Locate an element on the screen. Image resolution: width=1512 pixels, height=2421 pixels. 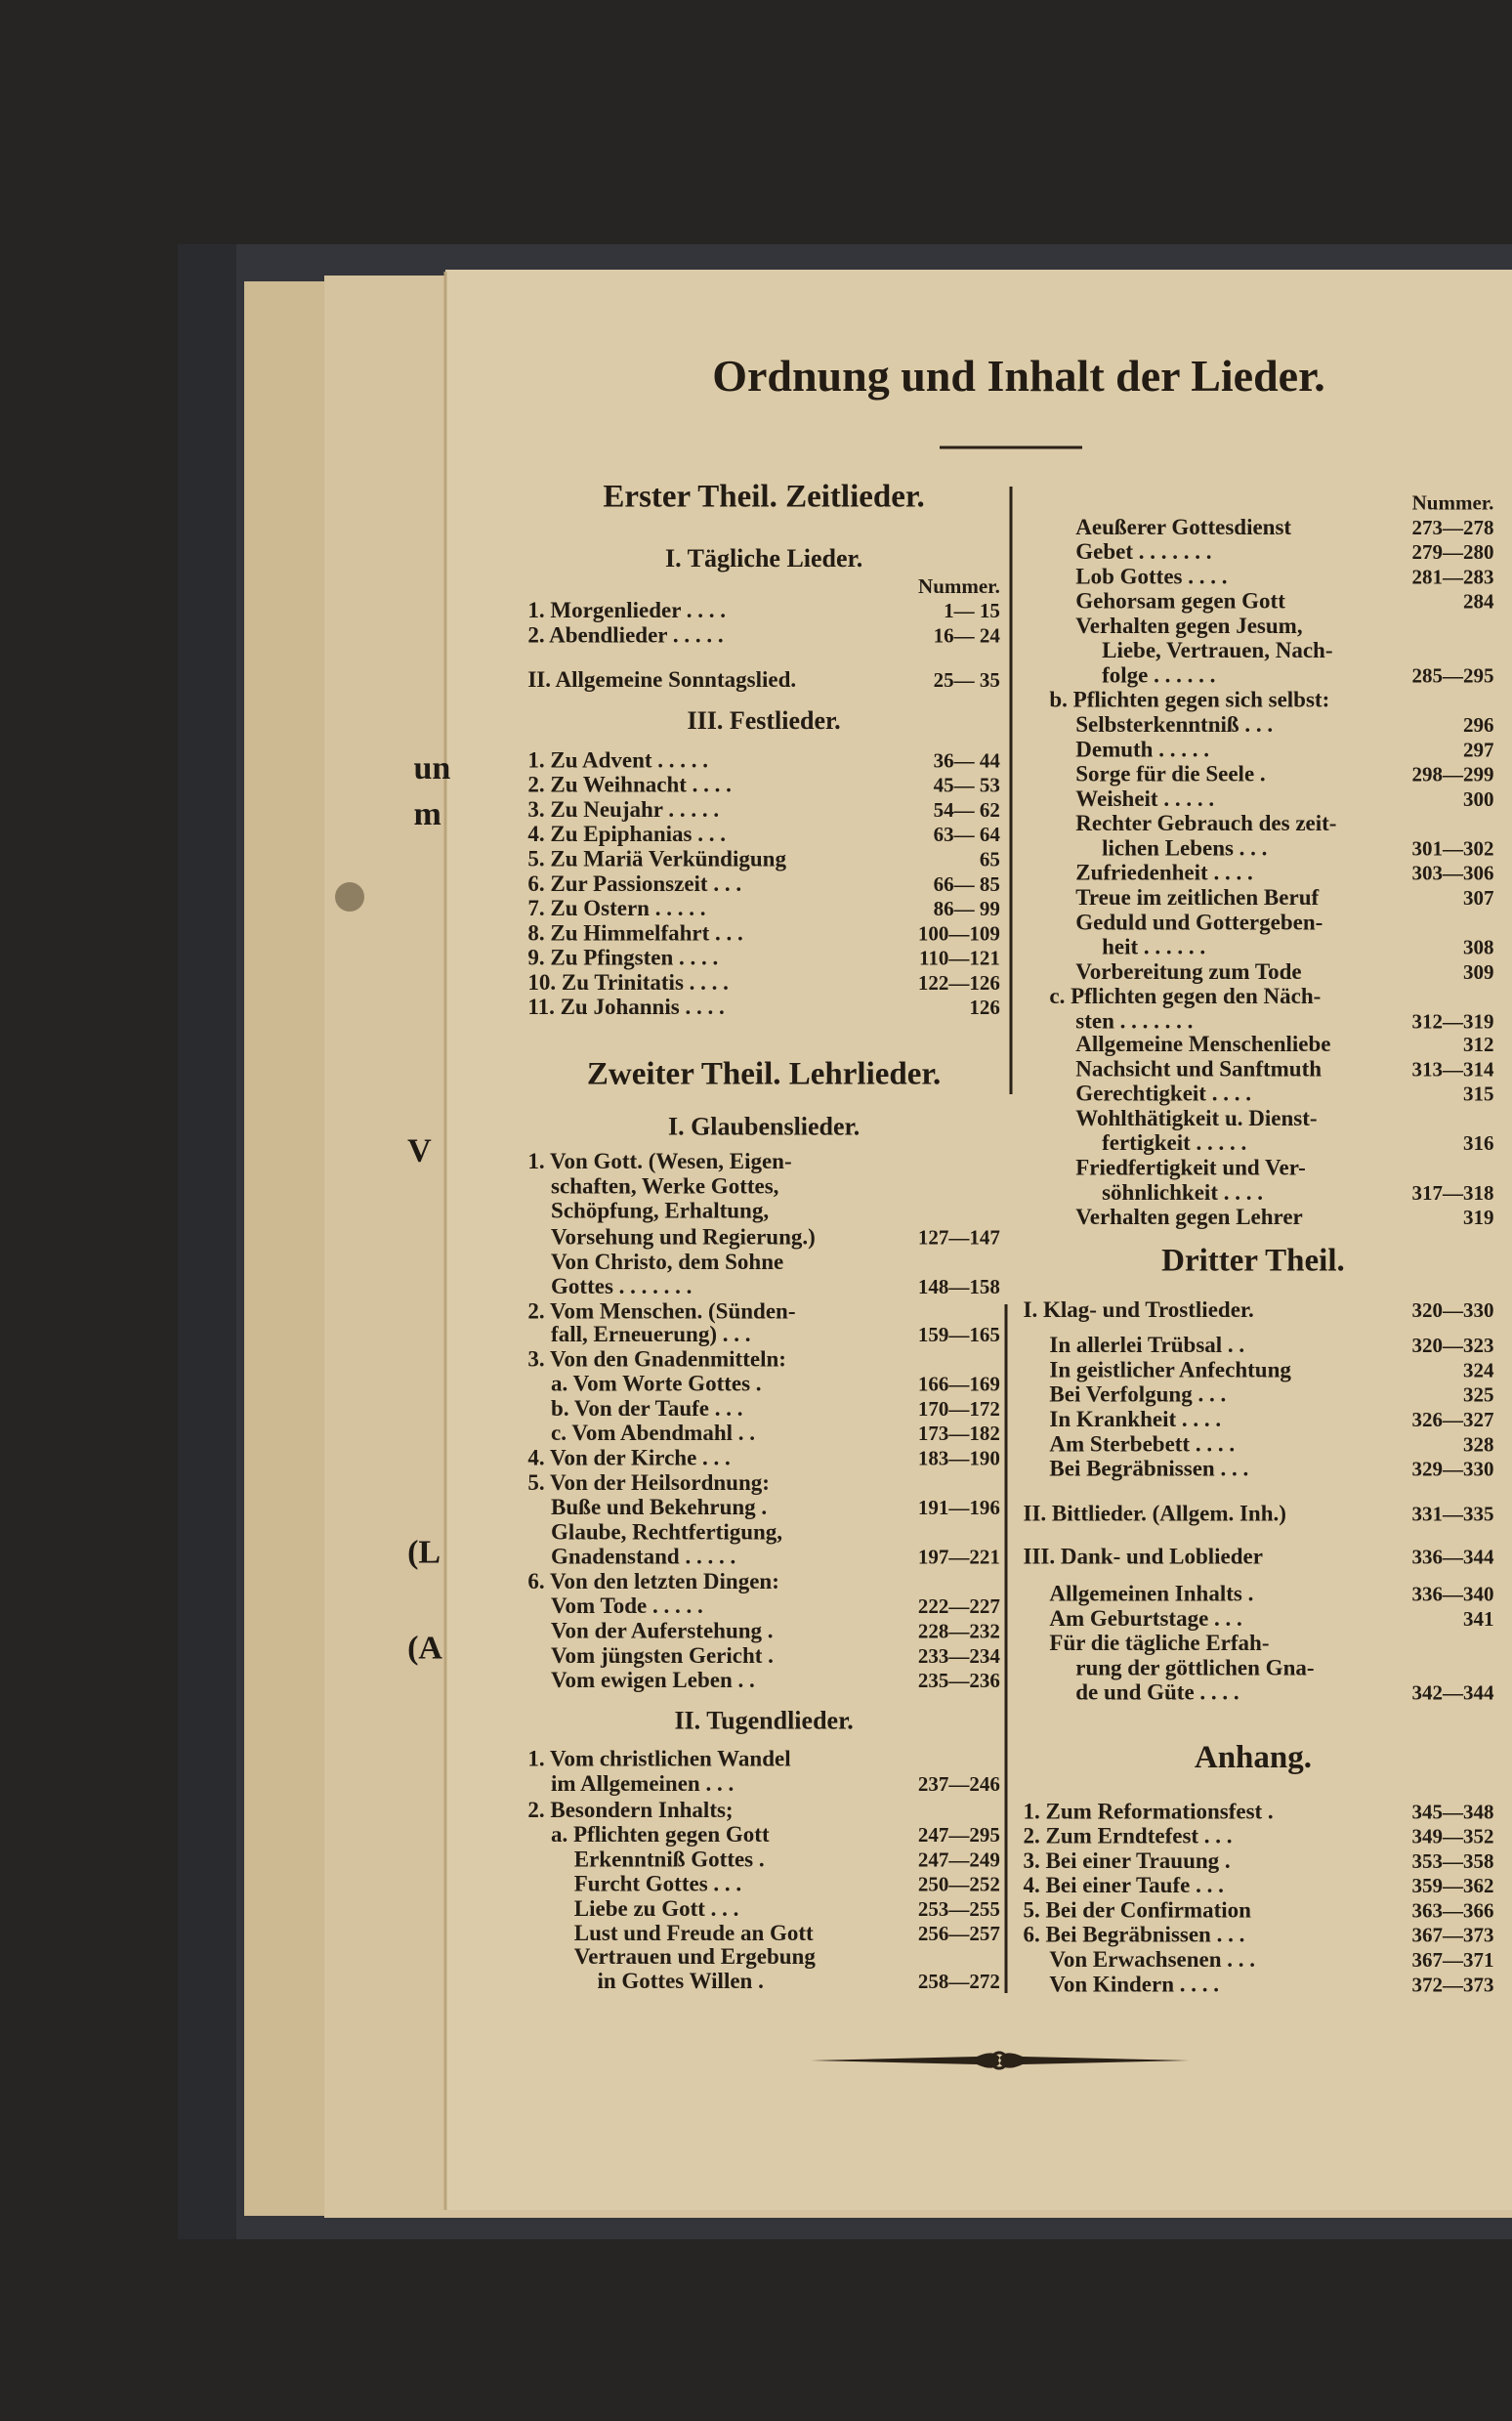
entry-pages: 363—366 is located at coordinates (1452, 1910).